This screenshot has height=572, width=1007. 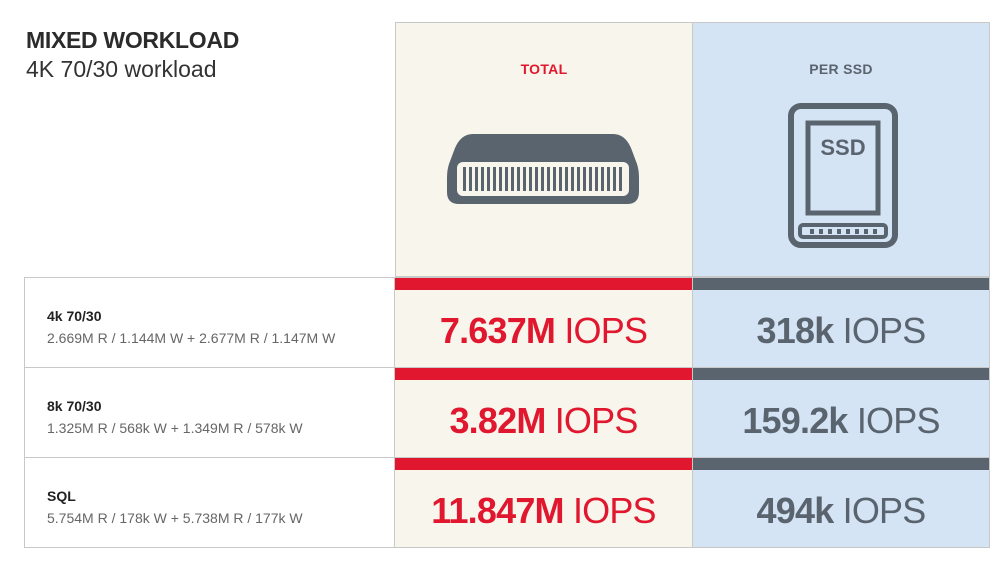 What do you see at coordinates (795, 510) in the screenshot?
I see `per-ssd-number: 494k` at bounding box center [795, 510].